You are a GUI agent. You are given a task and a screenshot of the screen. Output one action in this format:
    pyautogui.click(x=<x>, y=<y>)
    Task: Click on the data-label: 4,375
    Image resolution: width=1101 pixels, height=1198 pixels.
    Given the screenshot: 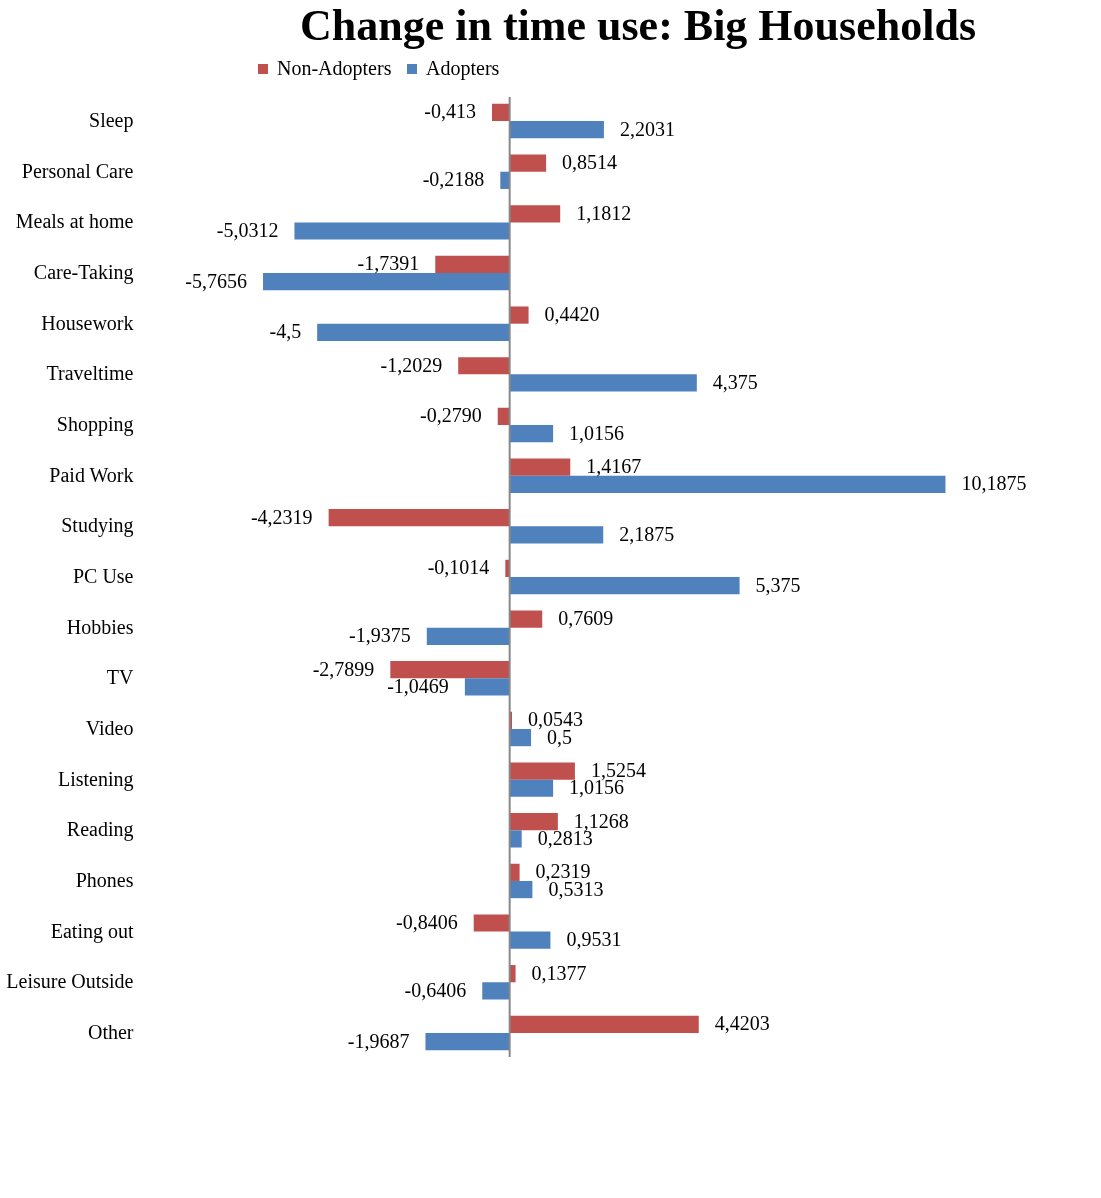 What is the action you would take?
    pyautogui.click(x=735, y=381)
    